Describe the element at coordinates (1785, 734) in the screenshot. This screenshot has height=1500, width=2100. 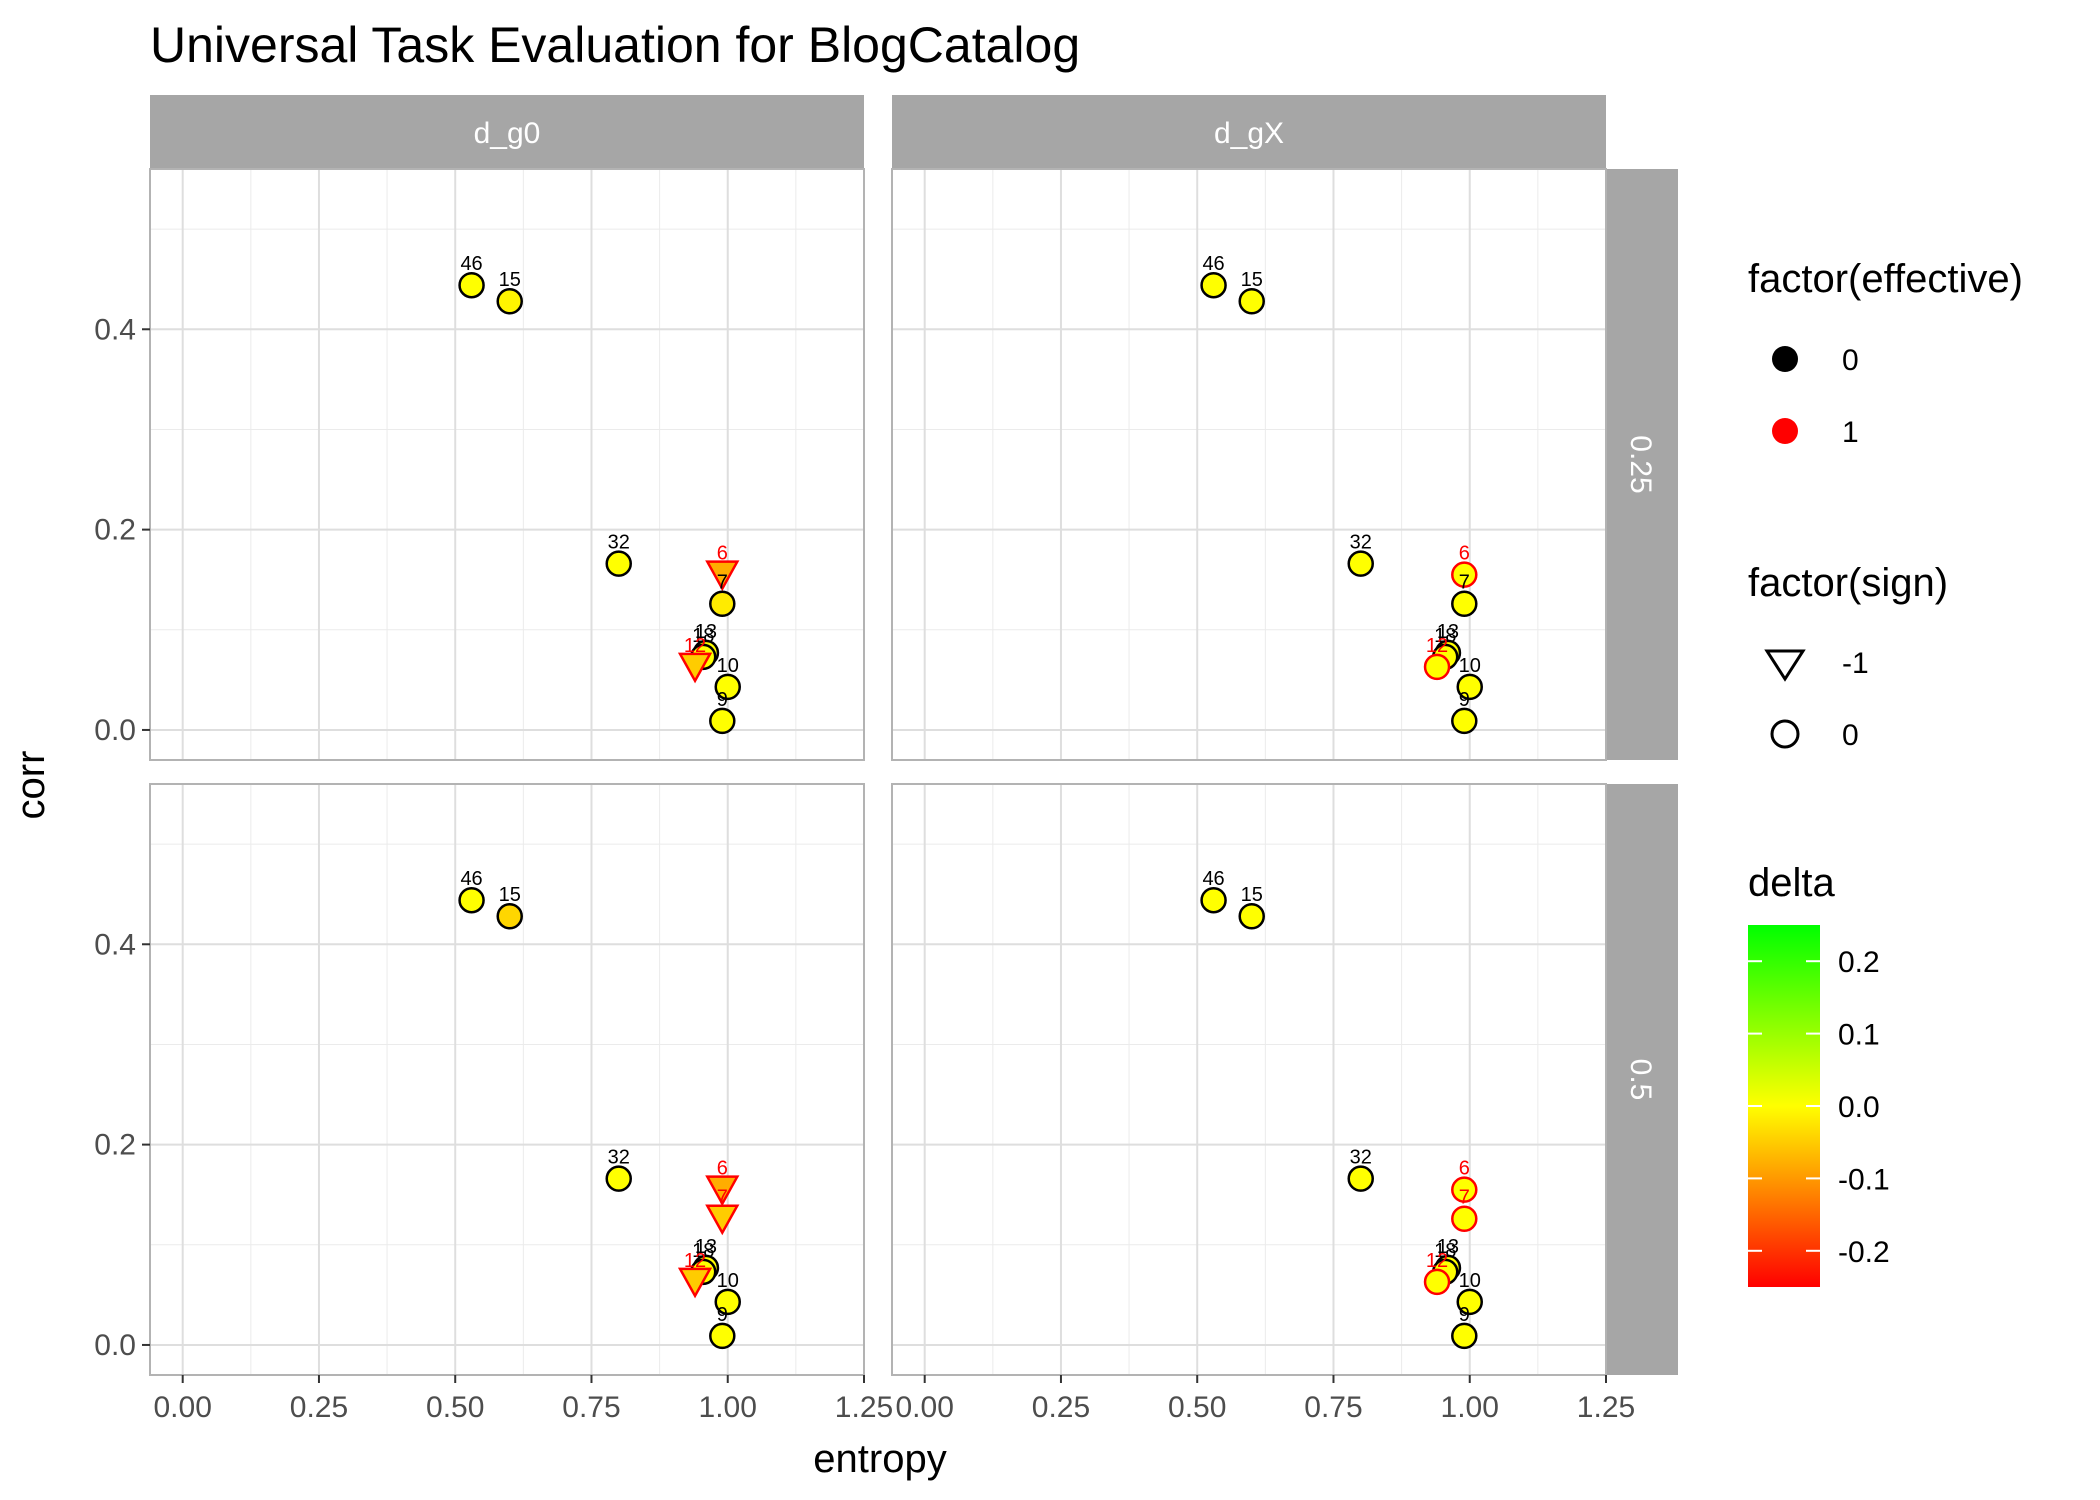
I see `legend-sign-key-circle` at that location.